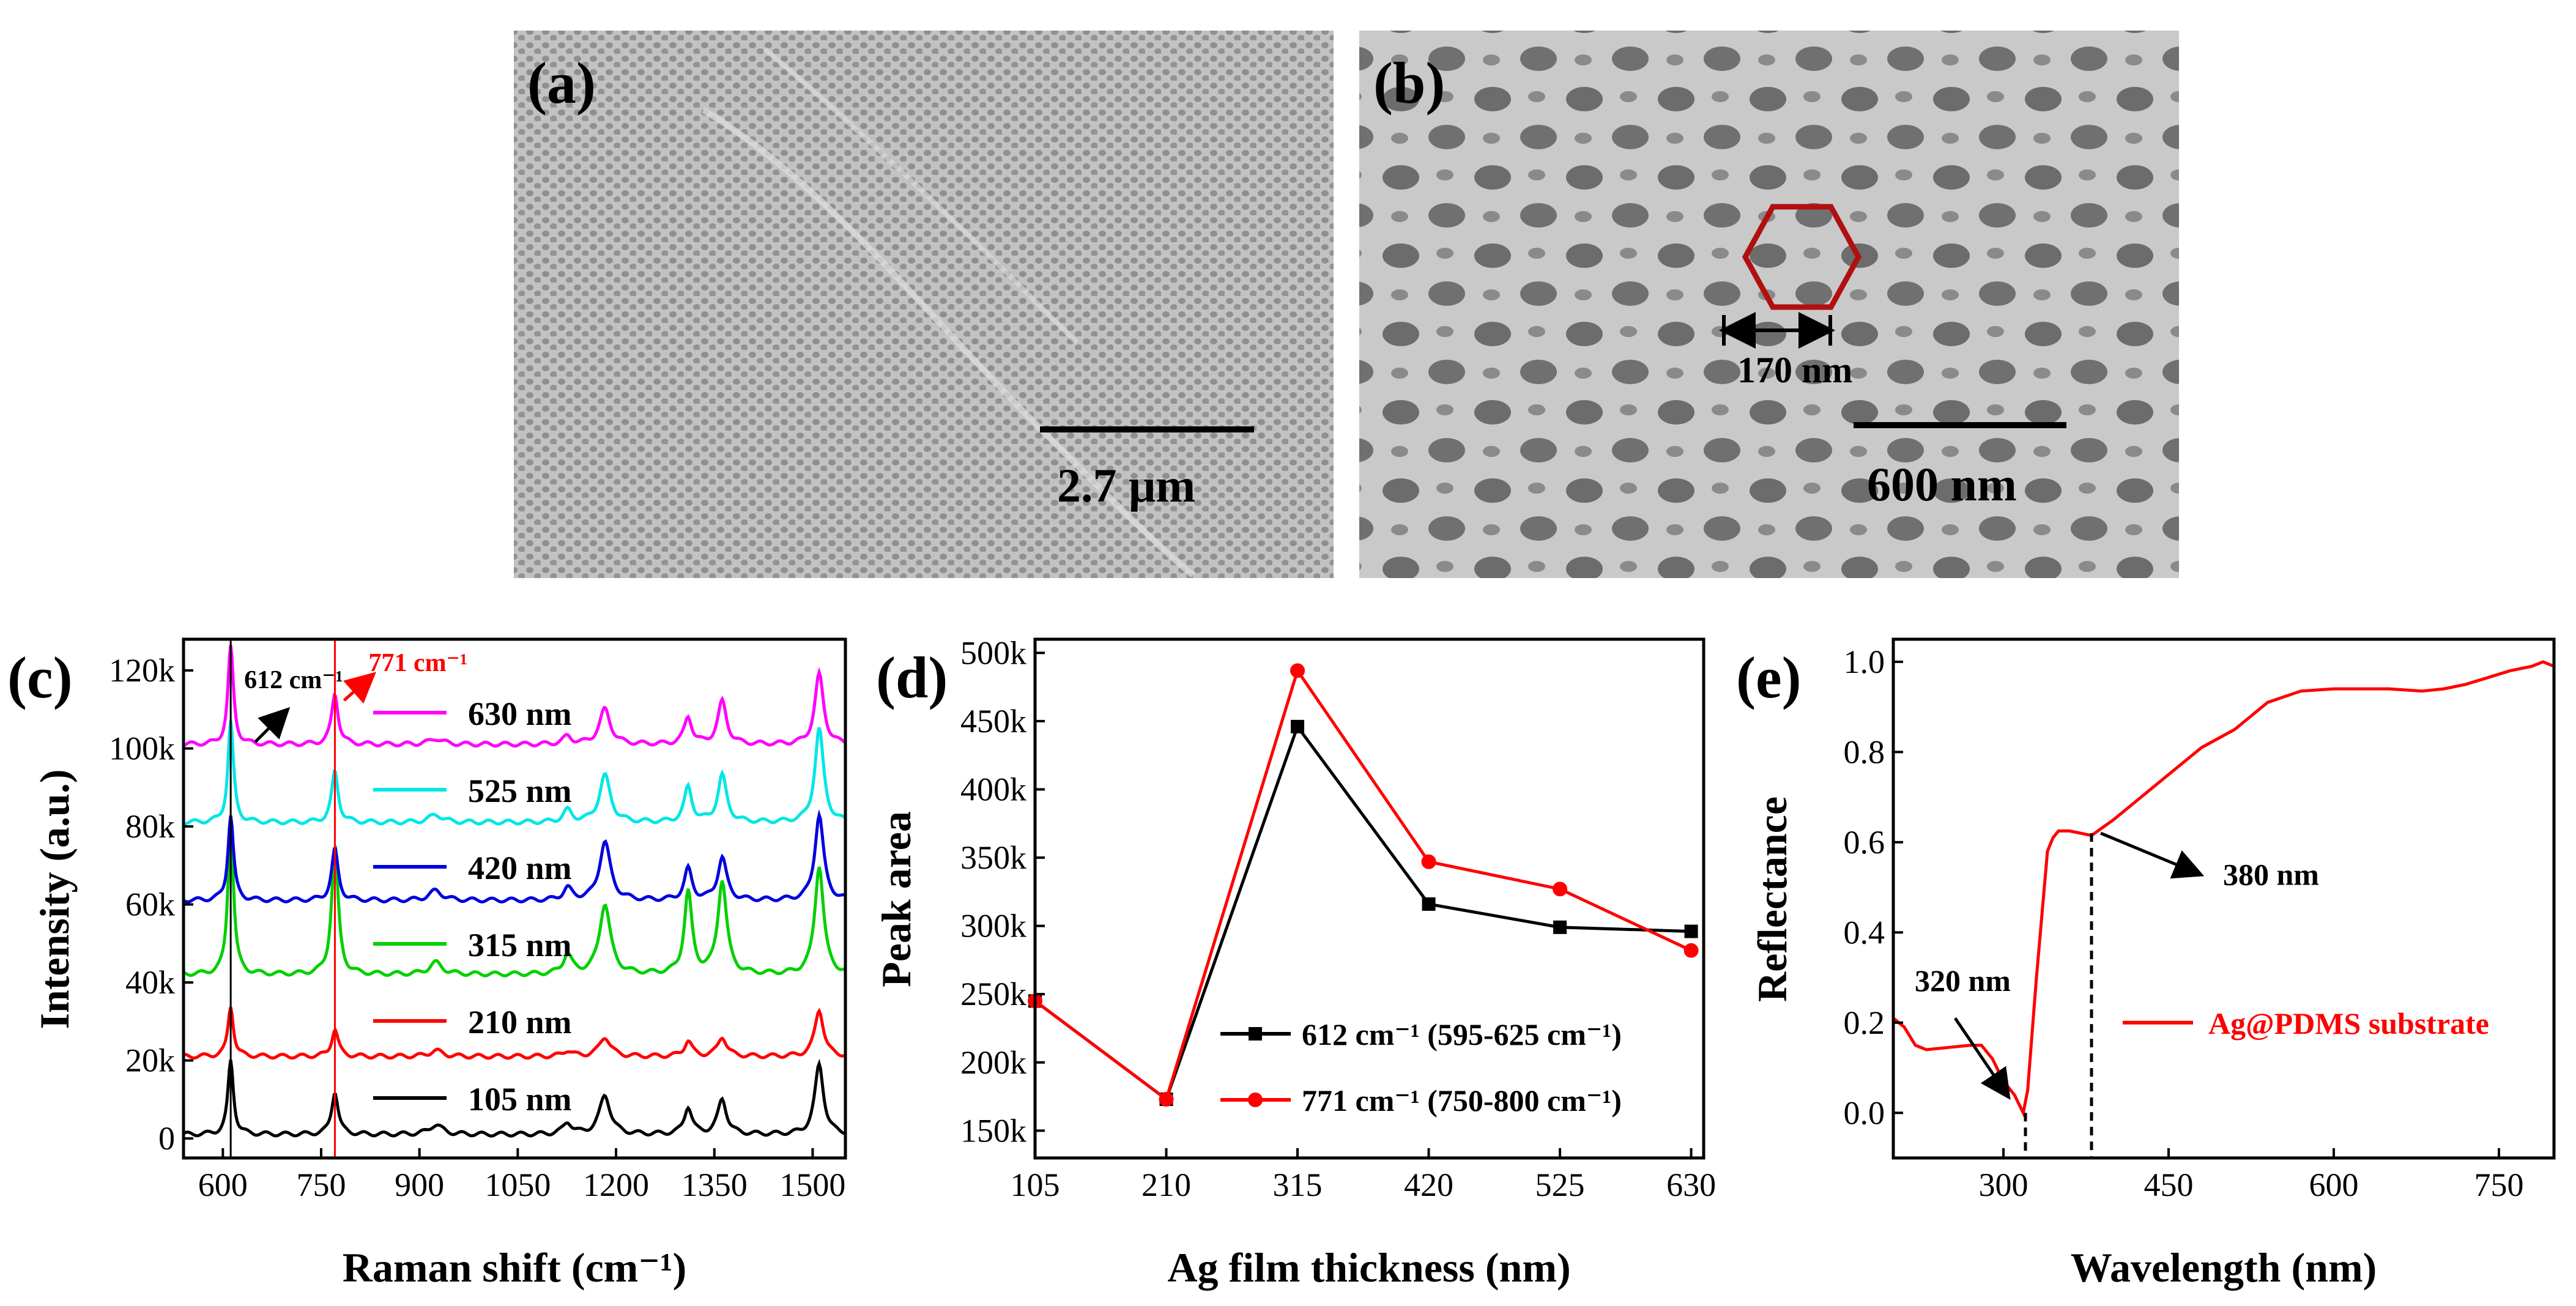 This screenshot has width=2576, height=1306. I want to click on panel-label-e: (e), so click(1769, 677).